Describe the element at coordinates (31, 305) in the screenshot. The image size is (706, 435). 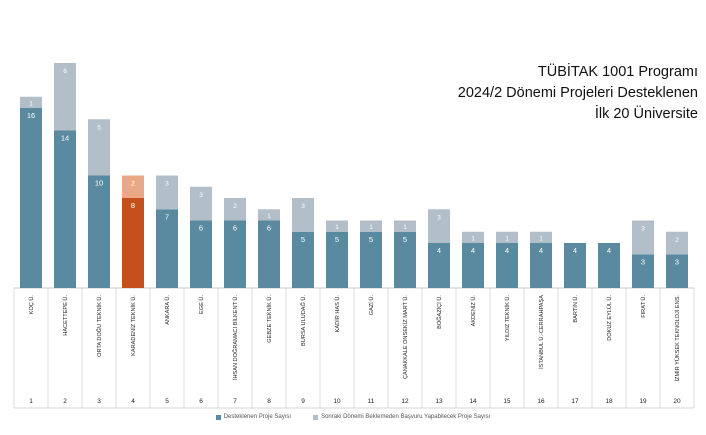
I see `category-label: KOÇ Ü.` at that location.